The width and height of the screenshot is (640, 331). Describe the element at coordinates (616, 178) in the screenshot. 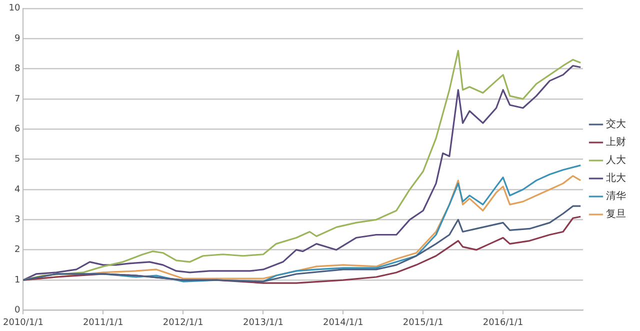

I see `legend-label: 北大` at that location.